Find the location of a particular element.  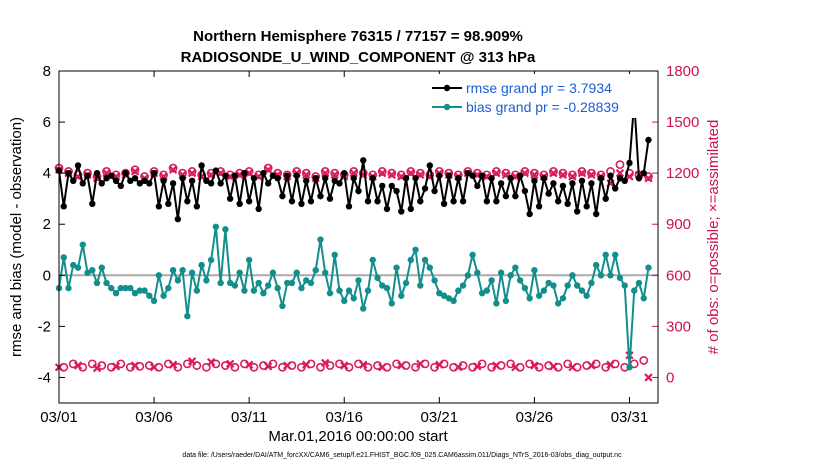

y-tick-label-right: 1200 is located at coordinates (682, 173).